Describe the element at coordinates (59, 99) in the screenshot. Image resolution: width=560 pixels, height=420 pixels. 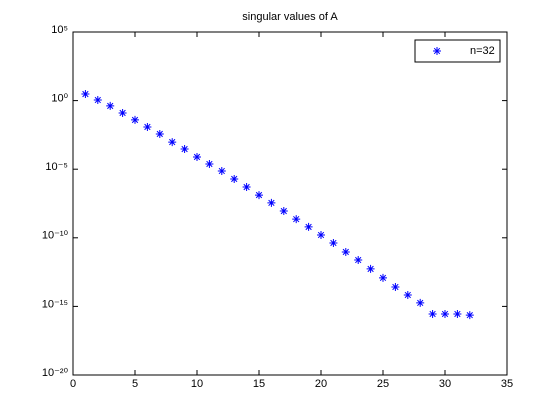
I see `y-tick-label: 10⁰` at that location.